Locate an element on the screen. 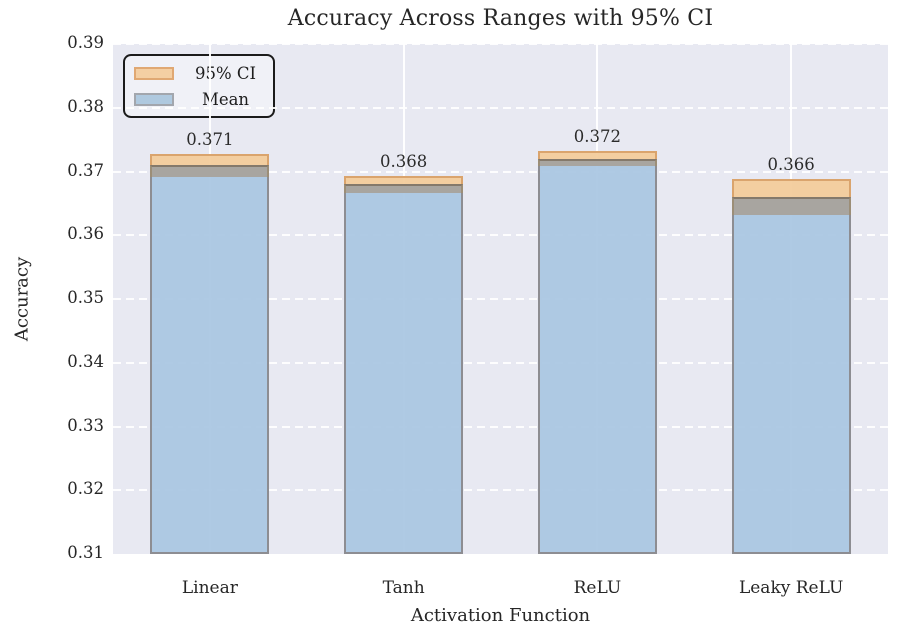 The height and width of the screenshot is (641, 897). legend: 95% CI Mean is located at coordinates (199, 86).